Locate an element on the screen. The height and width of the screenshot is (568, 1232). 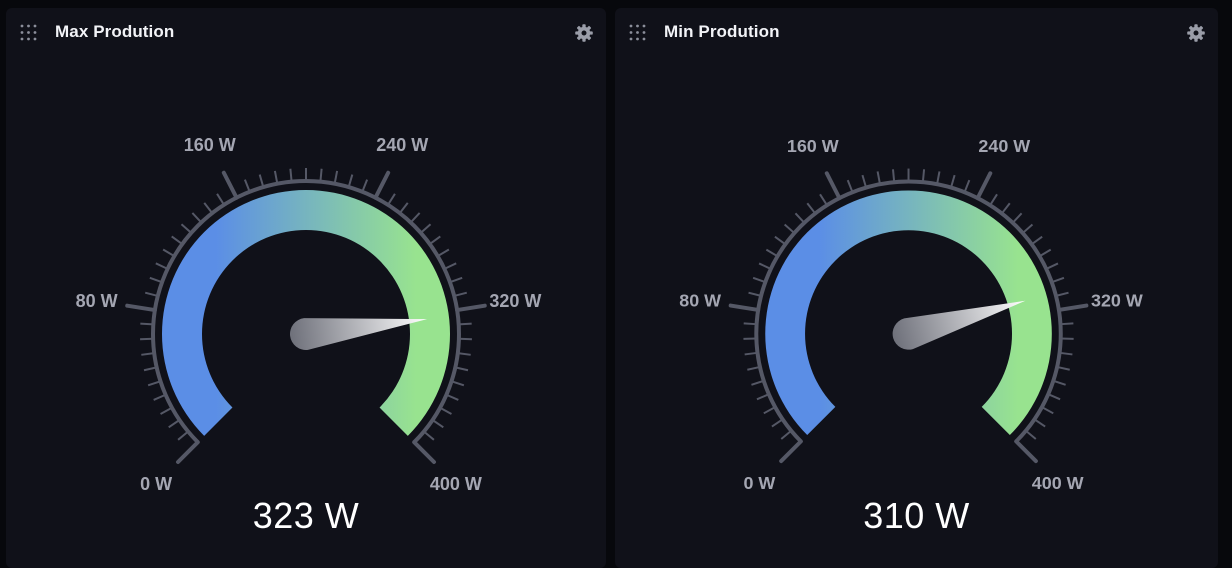
gauge-band is located at coordinates (908, 312).